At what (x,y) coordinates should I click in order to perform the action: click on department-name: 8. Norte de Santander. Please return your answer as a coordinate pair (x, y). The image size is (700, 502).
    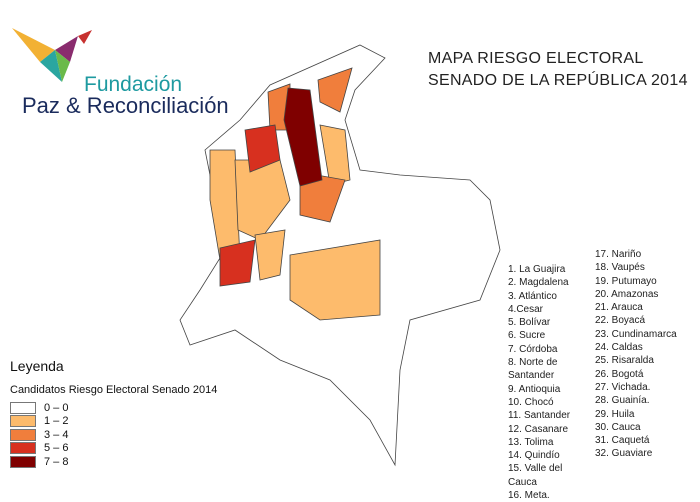
    Looking at the image, I should click on (533, 369).